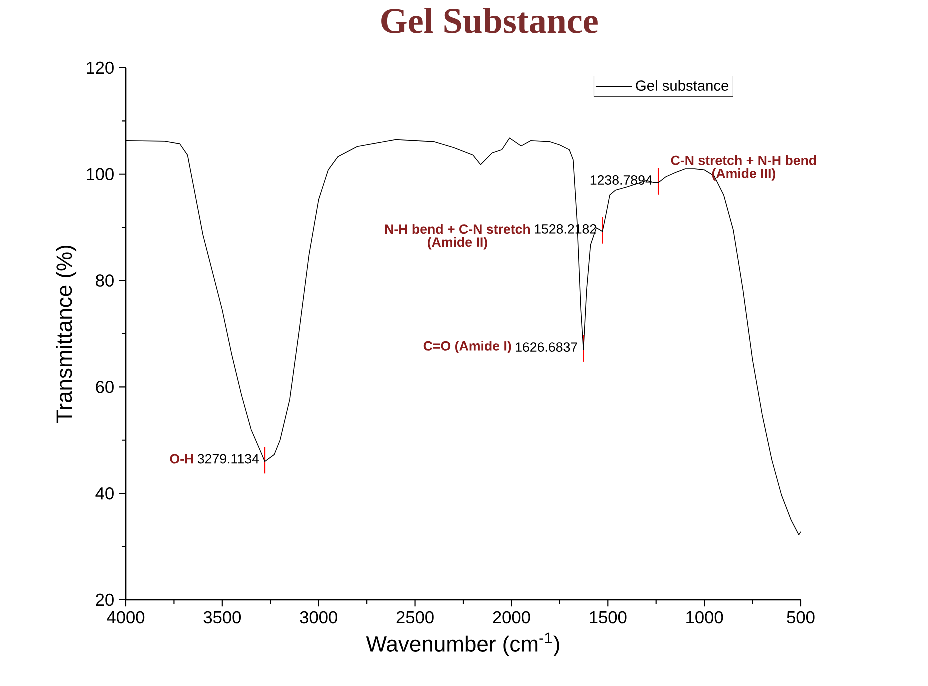 The image size is (928, 686). What do you see at coordinates (801, 617) in the screenshot?
I see `x-tick-label: 500` at bounding box center [801, 617].